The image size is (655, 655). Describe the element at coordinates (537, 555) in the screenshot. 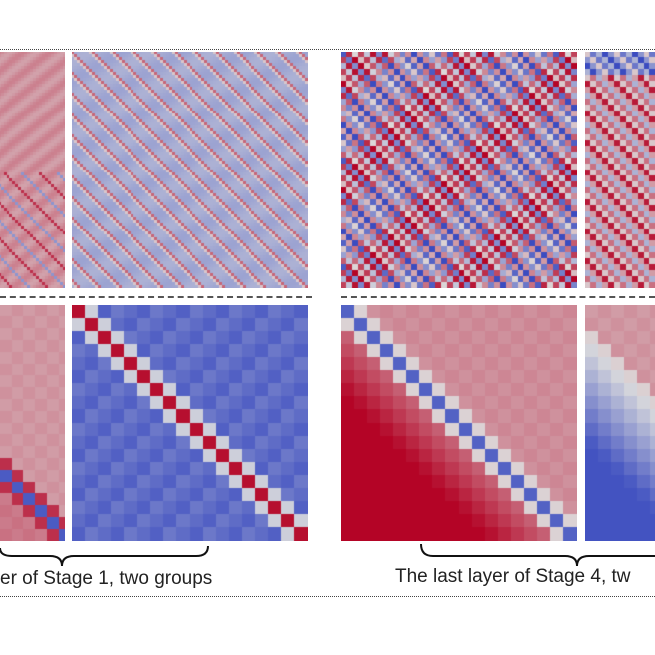

I see `right-brace` at that location.